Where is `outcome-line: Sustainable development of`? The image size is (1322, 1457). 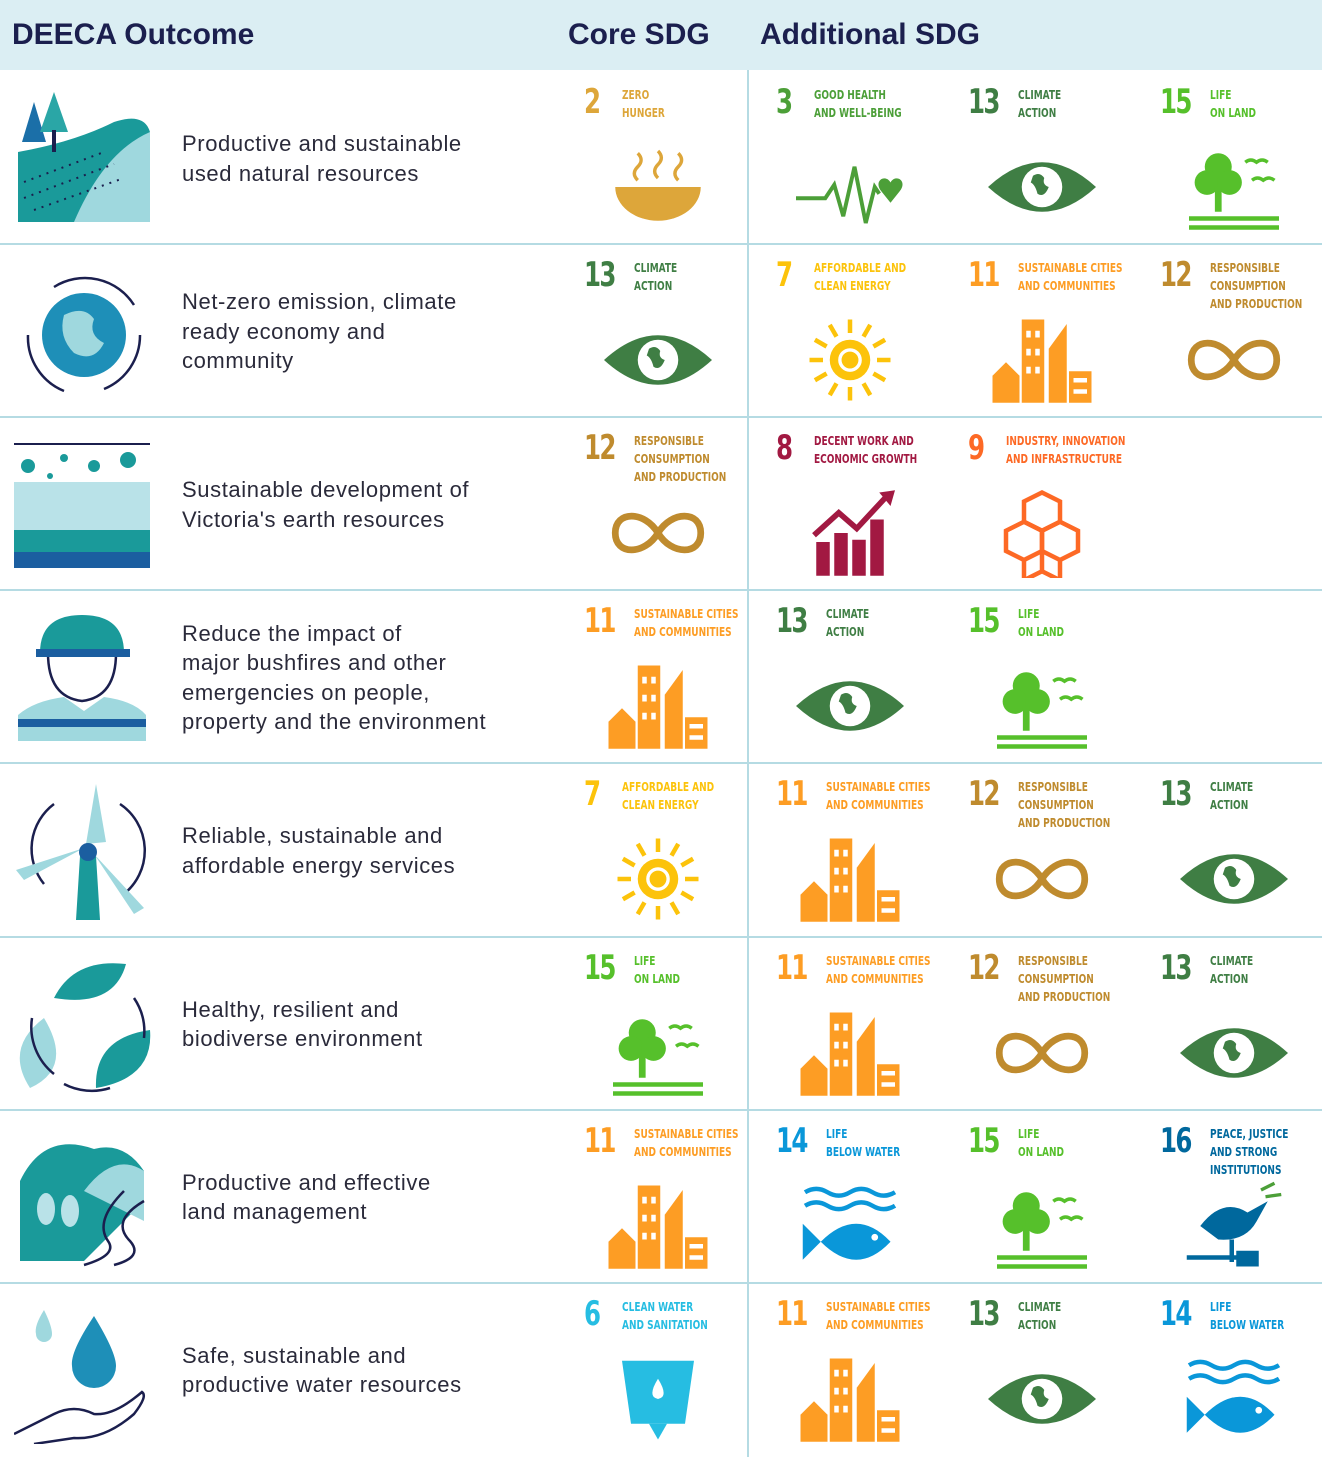 outcome-line: Sustainable development of is located at coordinates (326, 490).